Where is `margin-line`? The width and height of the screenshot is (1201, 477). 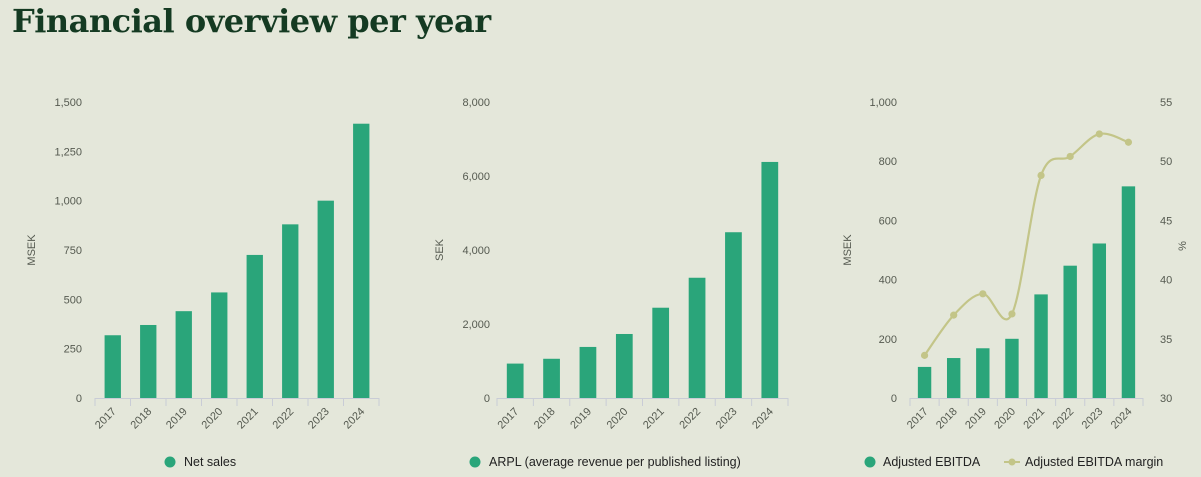
margin-line is located at coordinates (1026, 244).